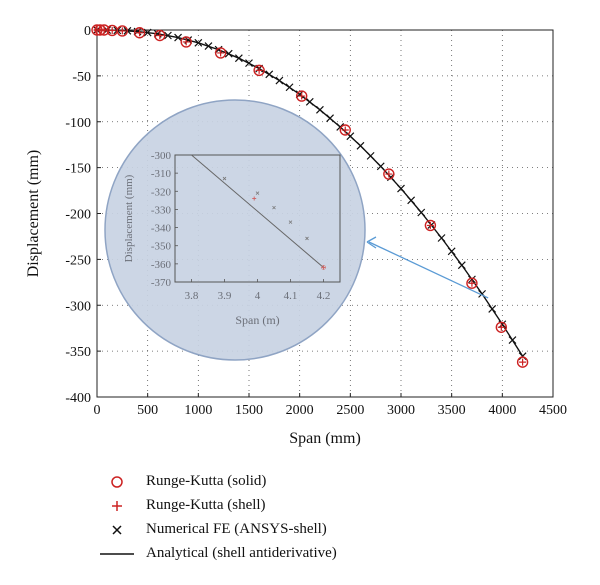 Image resolution: width=600 pixels, height=585 pixels. What do you see at coordinates (81, 77) in the screenshot?
I see `y-tick-label: -50` at bounding box center [81, 77].